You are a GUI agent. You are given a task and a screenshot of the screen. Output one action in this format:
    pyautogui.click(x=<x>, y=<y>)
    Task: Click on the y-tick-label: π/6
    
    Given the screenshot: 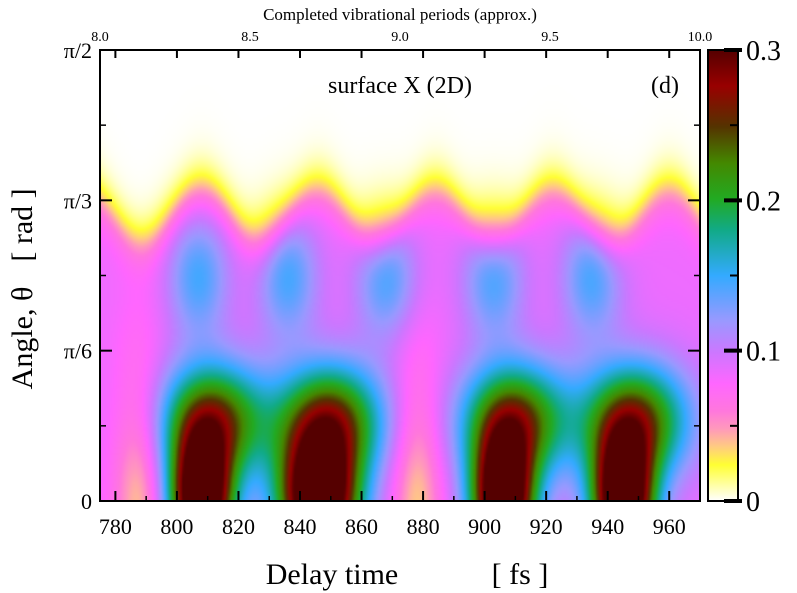 What is the action you would take?
    pyautogui.click(x=78, y=351)
    